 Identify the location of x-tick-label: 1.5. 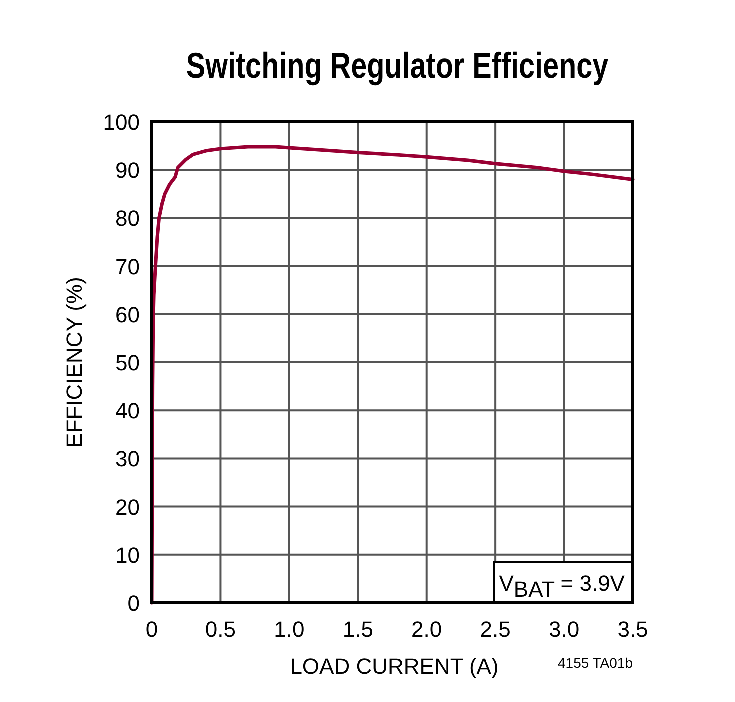
(358, 629).